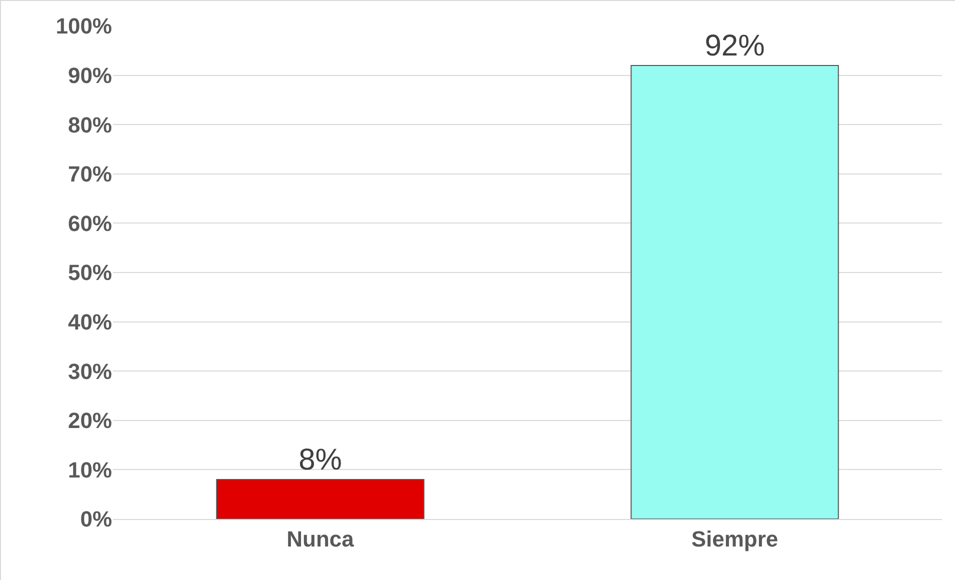 The height and width of the screenshot is (580, 955). I want to click on y-tick-label: 40%, so click(90, 322).